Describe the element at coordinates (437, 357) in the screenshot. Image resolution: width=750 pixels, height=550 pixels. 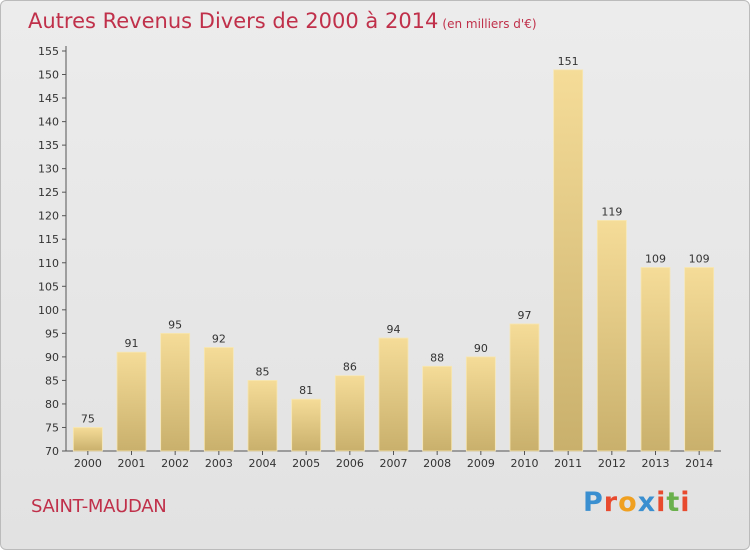
I see `bar-value-label: 88` at that location.